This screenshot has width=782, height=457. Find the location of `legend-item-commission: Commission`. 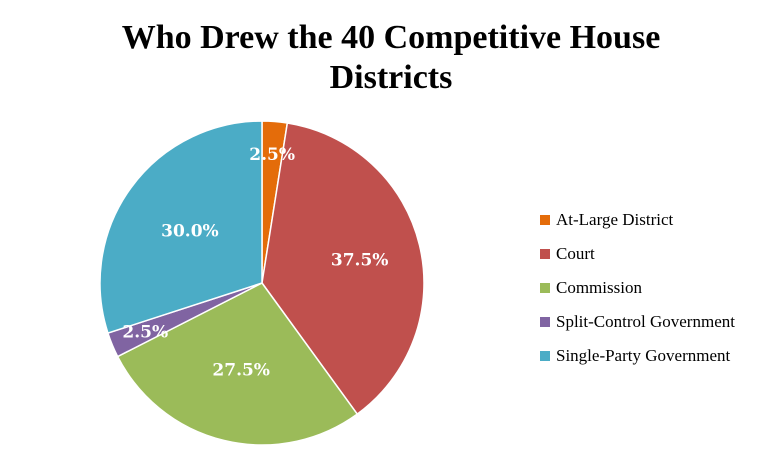

legend-item-commission: Commission is located at coordinates (637, 288).